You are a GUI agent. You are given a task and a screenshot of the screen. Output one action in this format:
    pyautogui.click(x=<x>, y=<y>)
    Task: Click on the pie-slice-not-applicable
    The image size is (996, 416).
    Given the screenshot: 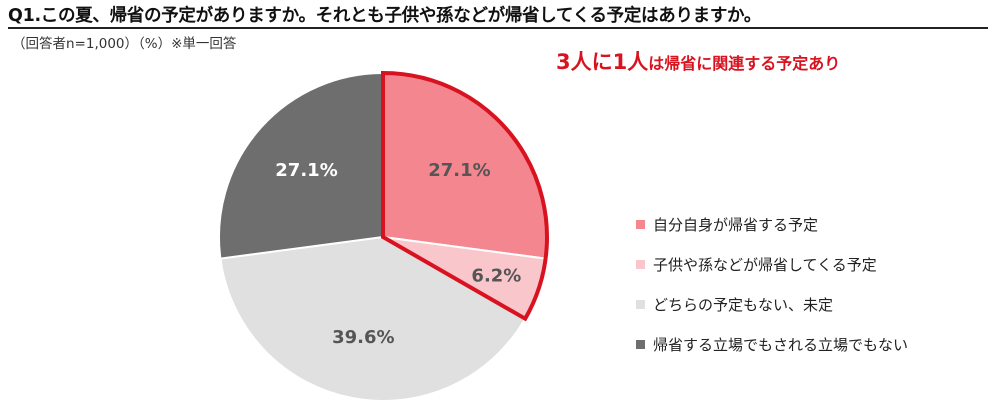 What is the action you would take?
    pyautogui.click(x=301, y=165)
    